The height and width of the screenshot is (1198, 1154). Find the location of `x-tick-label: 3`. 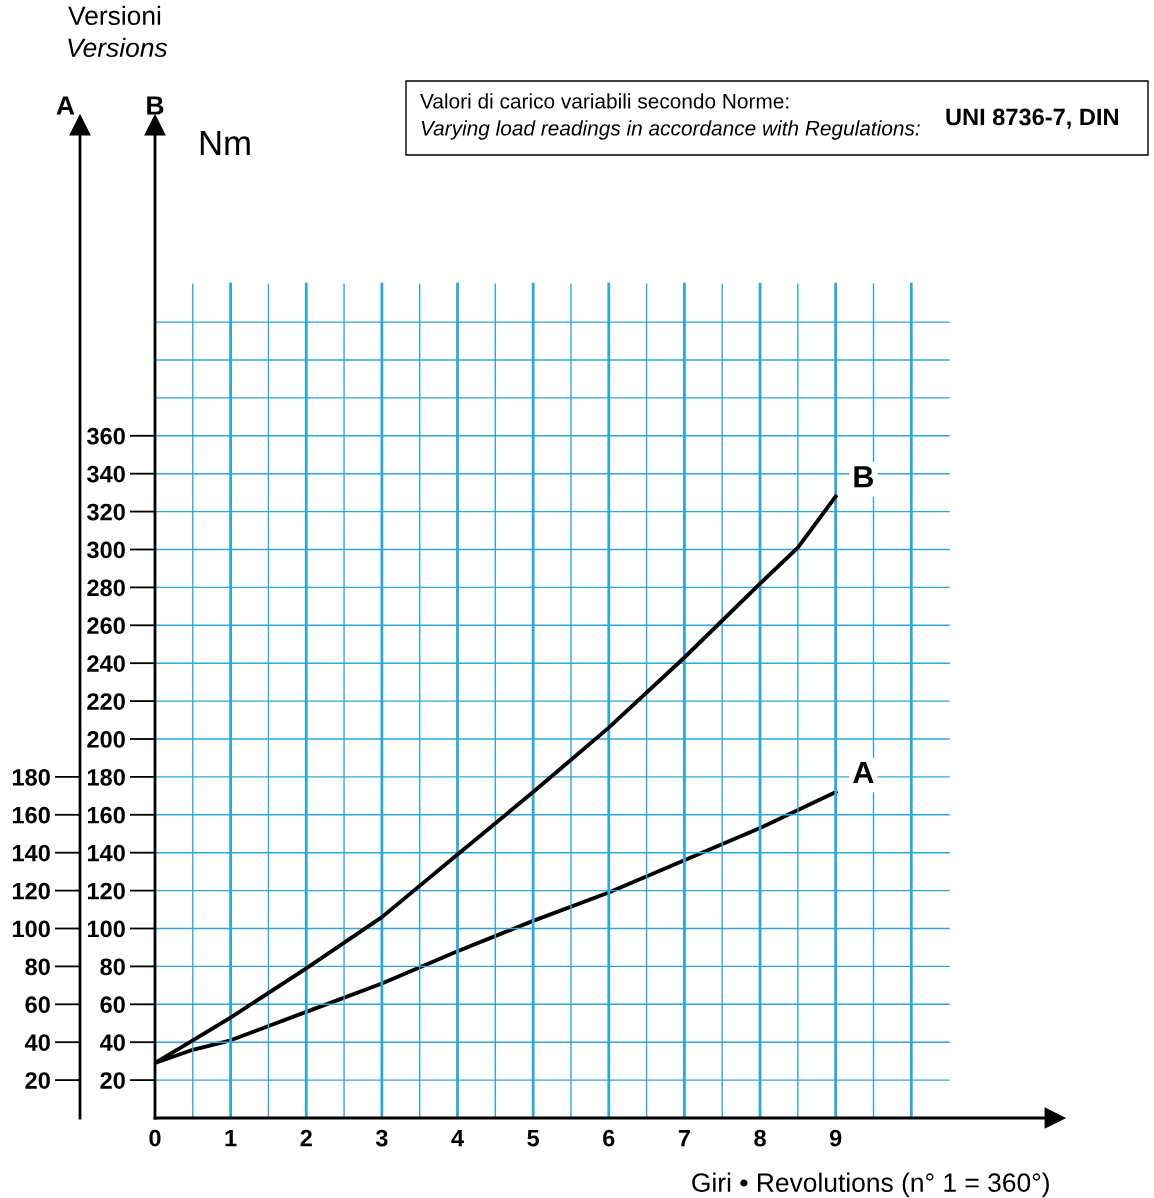

x-tick-label: 3 is located at coordinates (381, 1138).